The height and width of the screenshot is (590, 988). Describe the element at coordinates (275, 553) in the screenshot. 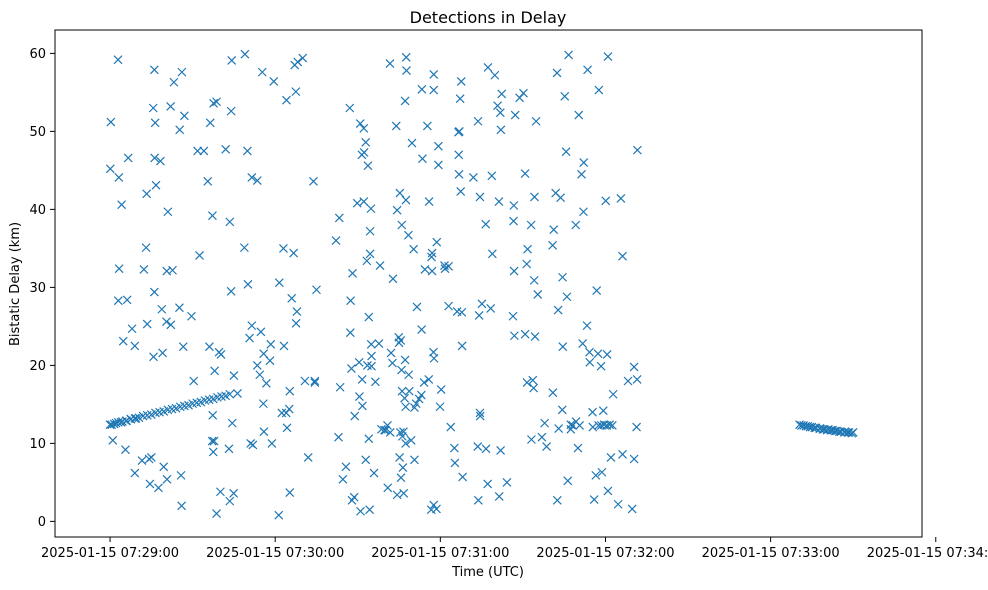

I see `x-tick-label: 2025-01-15 07:30:00` at that location.